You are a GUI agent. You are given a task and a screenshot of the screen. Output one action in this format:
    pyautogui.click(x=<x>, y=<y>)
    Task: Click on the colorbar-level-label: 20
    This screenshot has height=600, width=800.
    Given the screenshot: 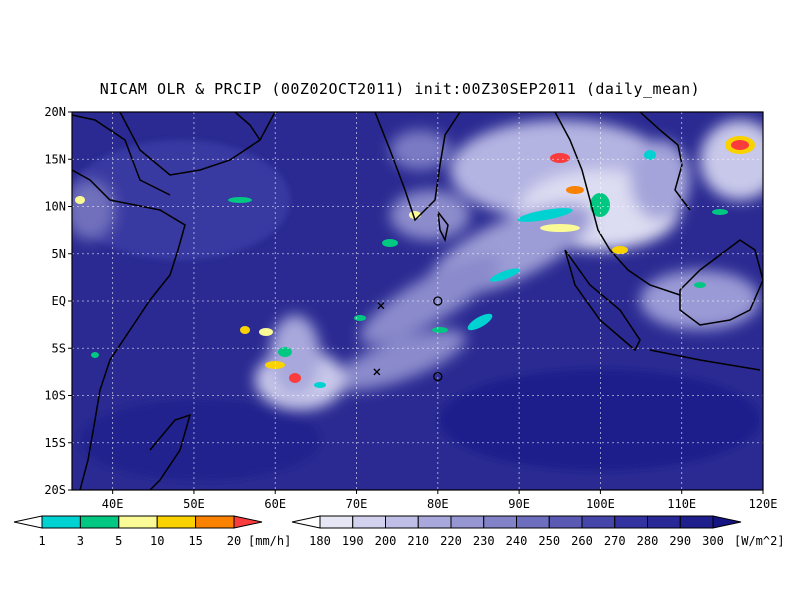 What is the action you would take?
    pyautogui.click(x=234, y=541)
    